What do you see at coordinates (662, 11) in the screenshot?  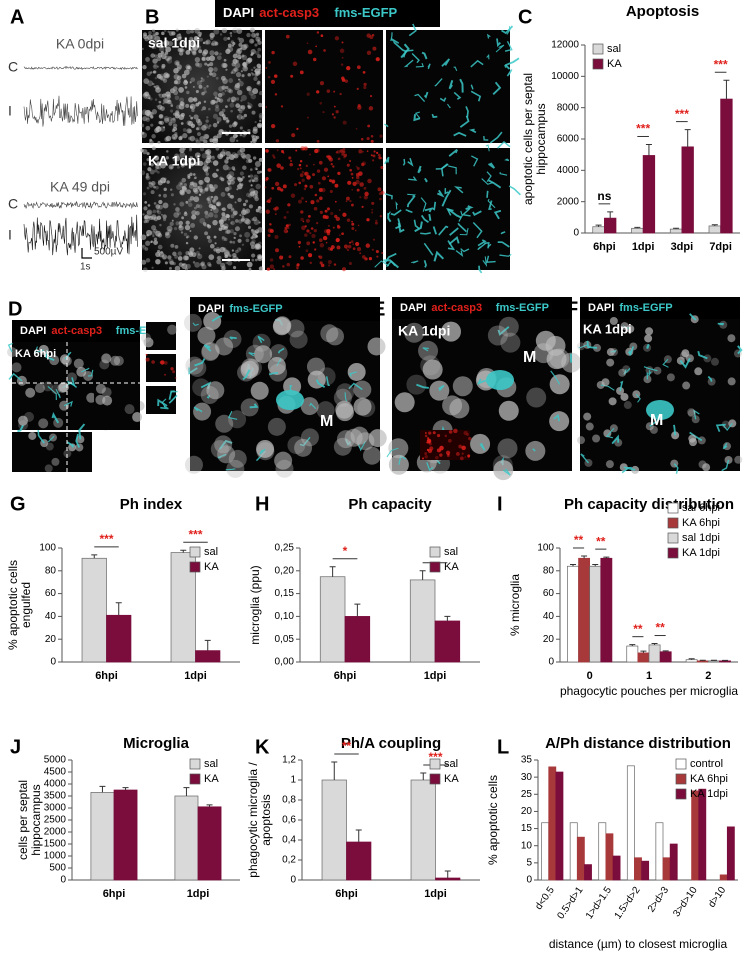 I see `chart-title: Apoptosis` at bounding box center [662, 11].